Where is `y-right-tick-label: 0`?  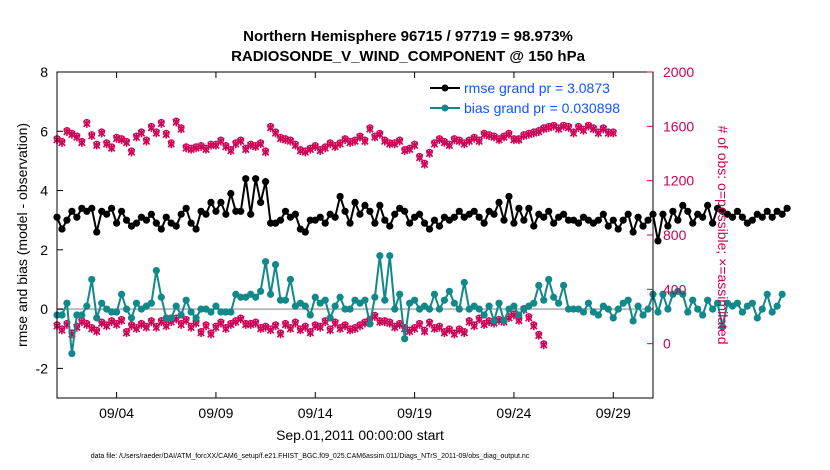
y-right-tick-label: 0 is located at coordinates (667, 344).